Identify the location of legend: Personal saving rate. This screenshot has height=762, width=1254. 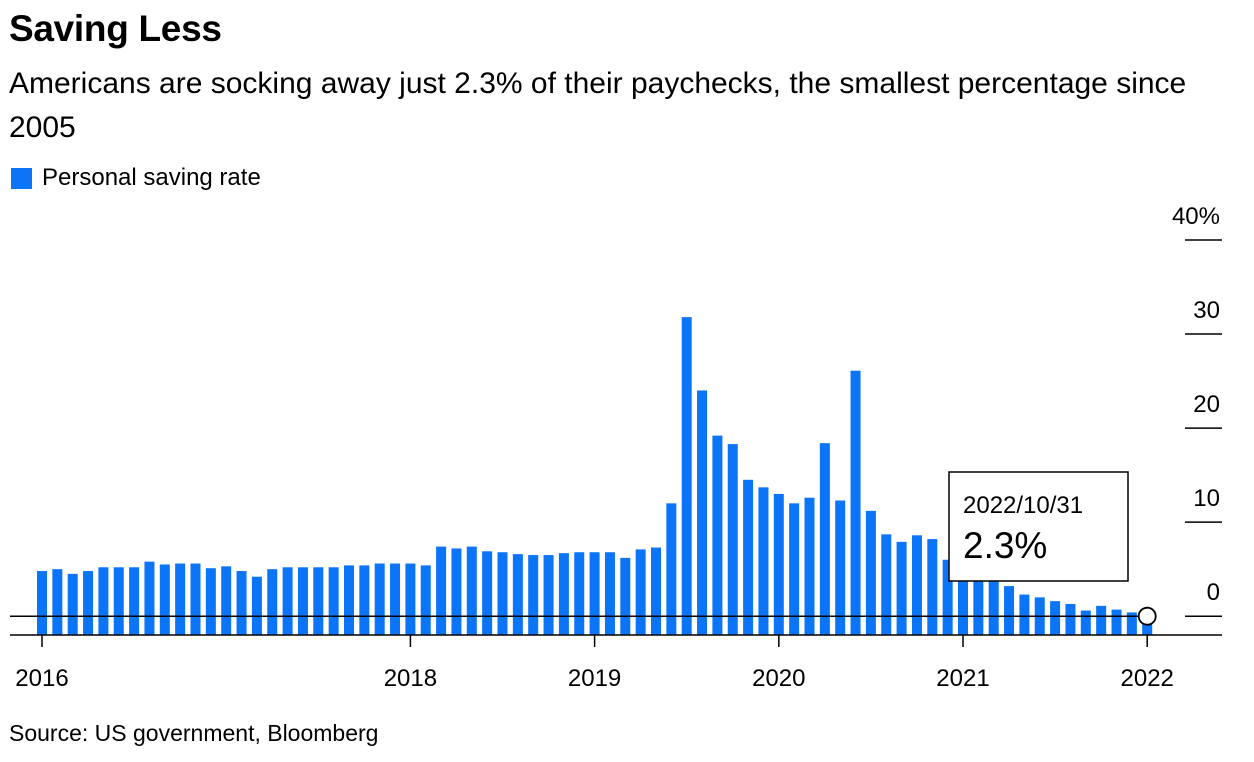
(136, 178).